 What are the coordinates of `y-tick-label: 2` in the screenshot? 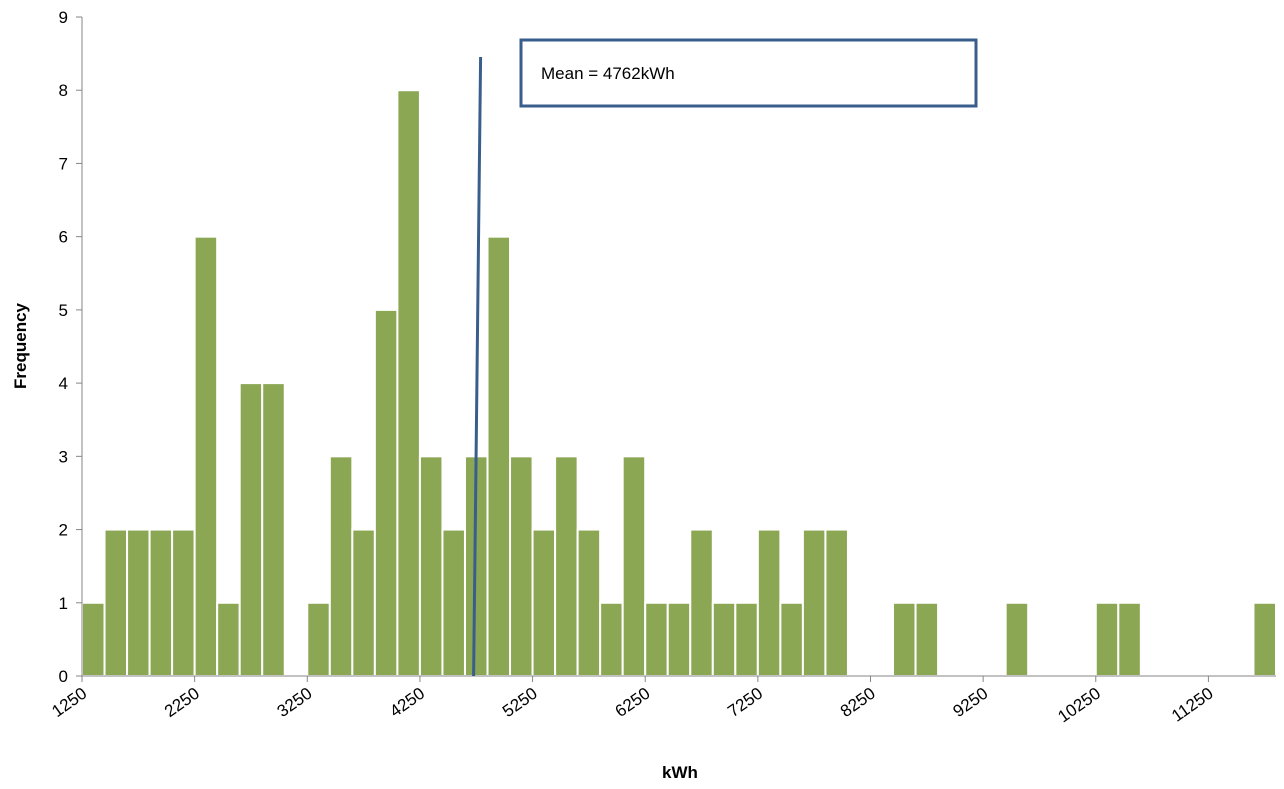 It's located at (63, 530).